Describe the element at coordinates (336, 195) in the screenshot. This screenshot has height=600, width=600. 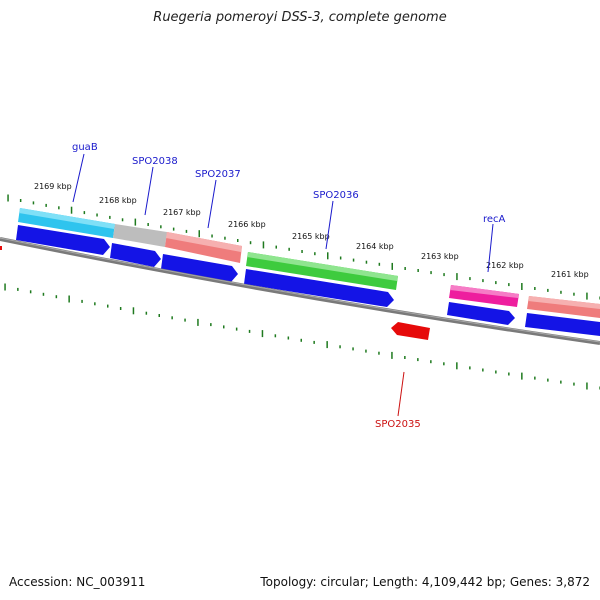
I see `gene-label-SPO2036: SPO2036` at that location.